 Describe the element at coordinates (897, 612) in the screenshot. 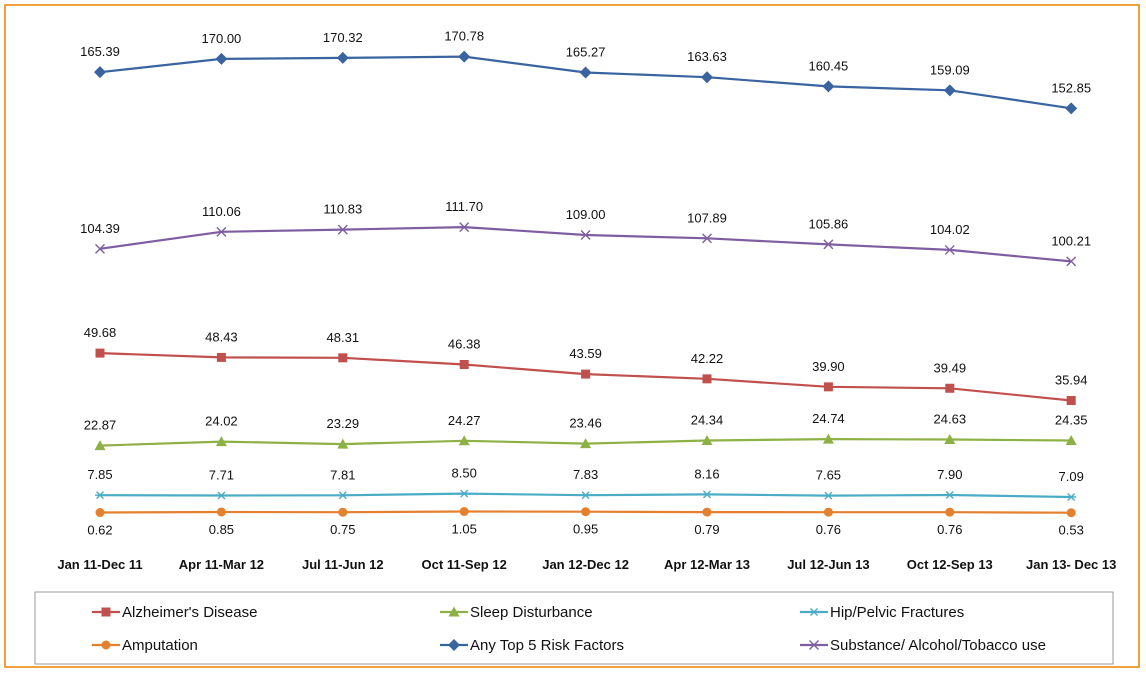

I see `legend-label: Hip/Pelvic Fractures` at that location.